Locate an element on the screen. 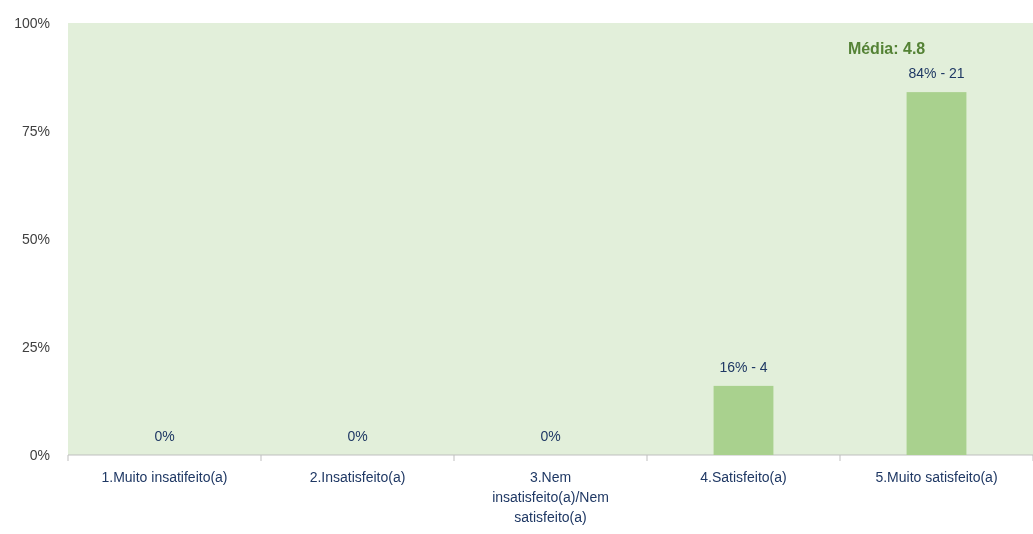 The width and height of the screenshot is (1033, 534). annotation: Média: 4.8 is located at coordinates (886, 48).